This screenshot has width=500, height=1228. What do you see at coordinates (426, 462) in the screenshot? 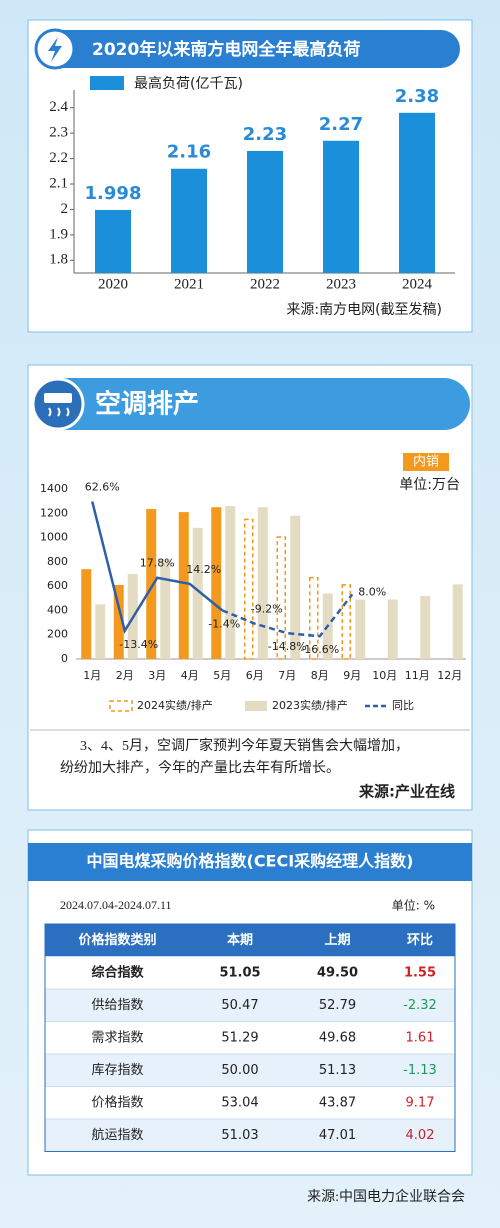
I see `badge-text: 内销` at bounding box center [426, 462].